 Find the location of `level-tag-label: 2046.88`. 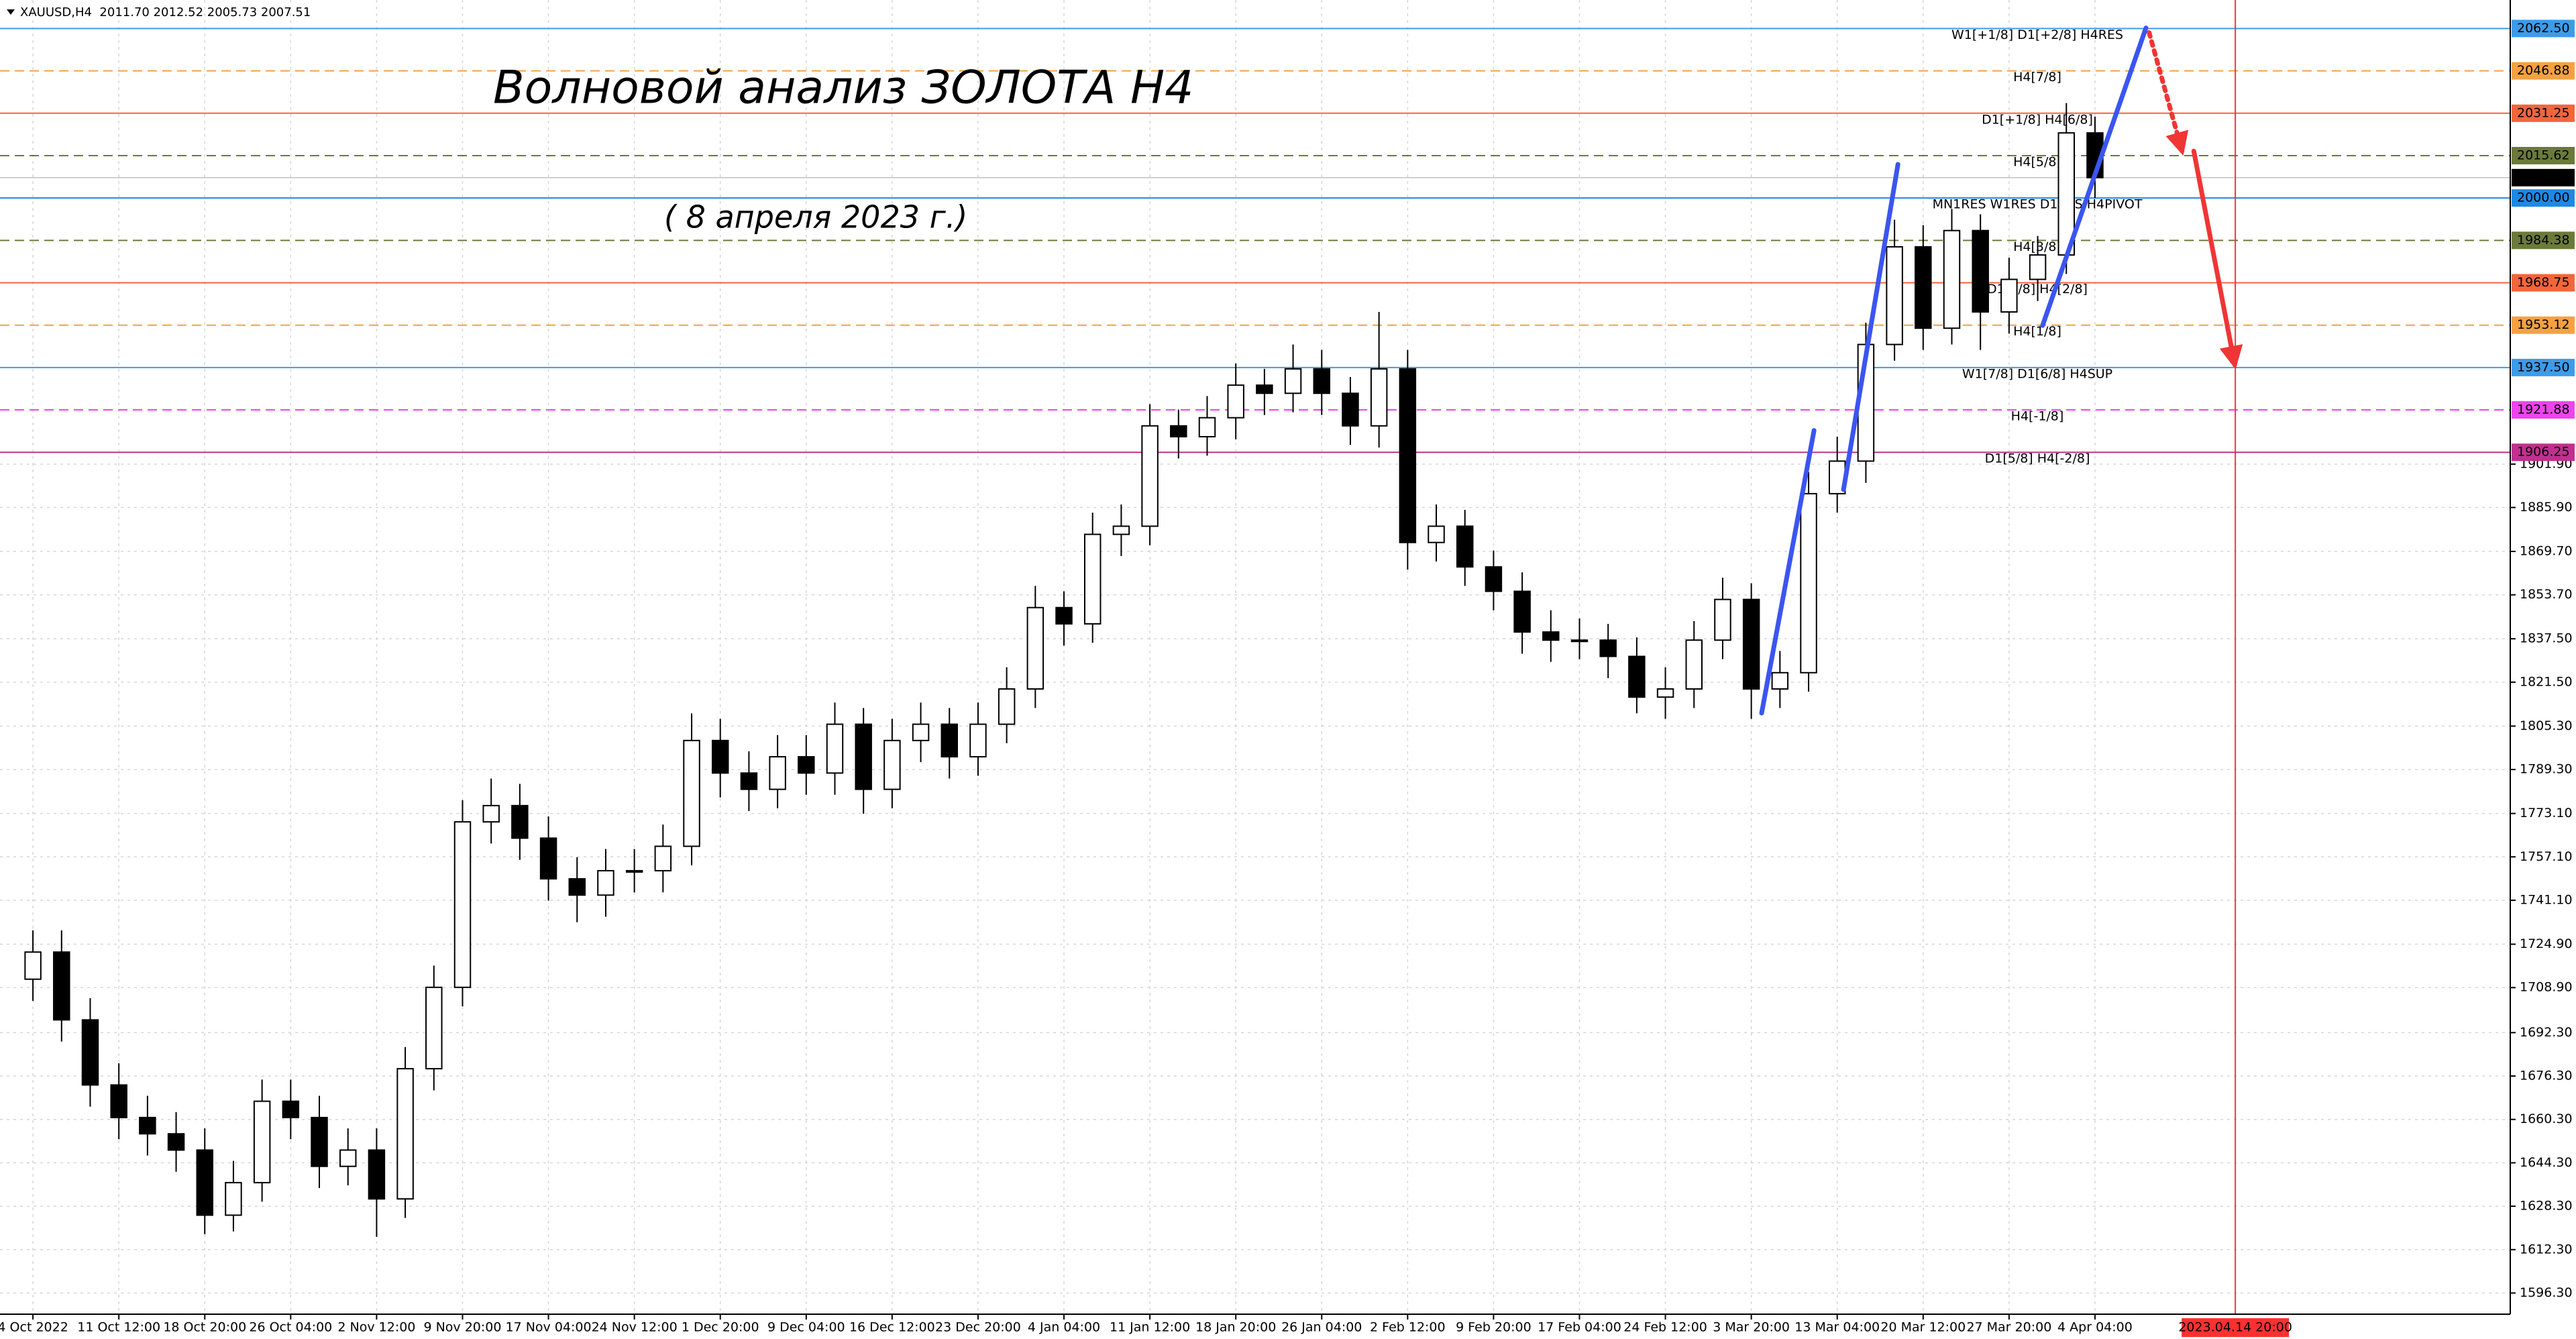

level-tag-label: 2046.88 is located at coordinates (2543, 70).